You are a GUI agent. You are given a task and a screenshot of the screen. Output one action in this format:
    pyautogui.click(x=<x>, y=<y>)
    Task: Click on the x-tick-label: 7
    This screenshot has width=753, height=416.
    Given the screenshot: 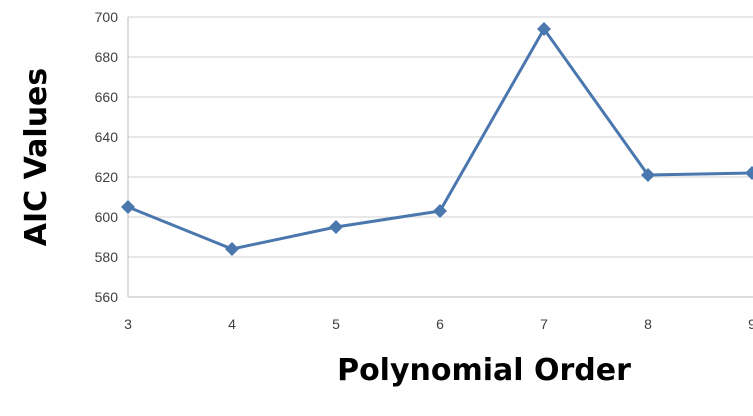 What is the action you would take?
    pyautogui.click(x=544, y=324)
    